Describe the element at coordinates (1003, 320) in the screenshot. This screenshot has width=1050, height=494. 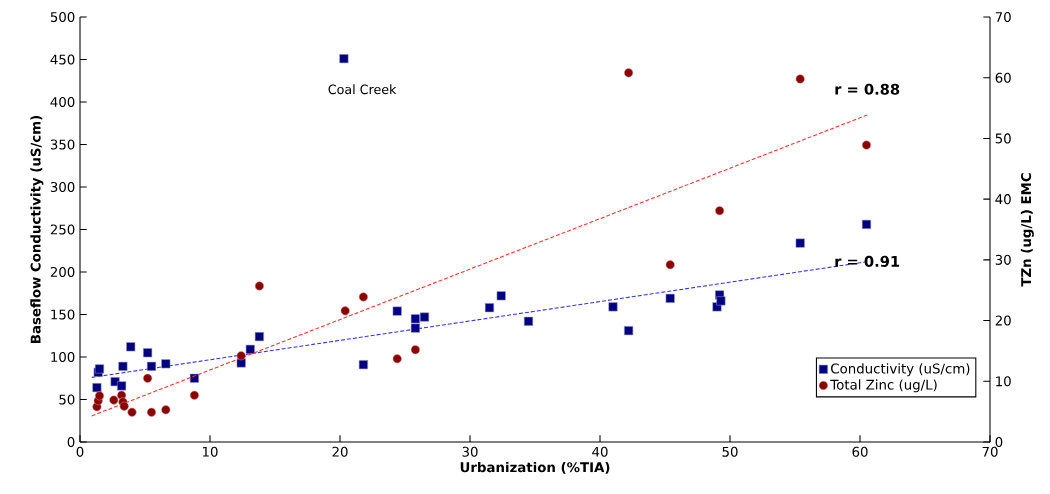
I see `y2-tick-label: 20` at that location.